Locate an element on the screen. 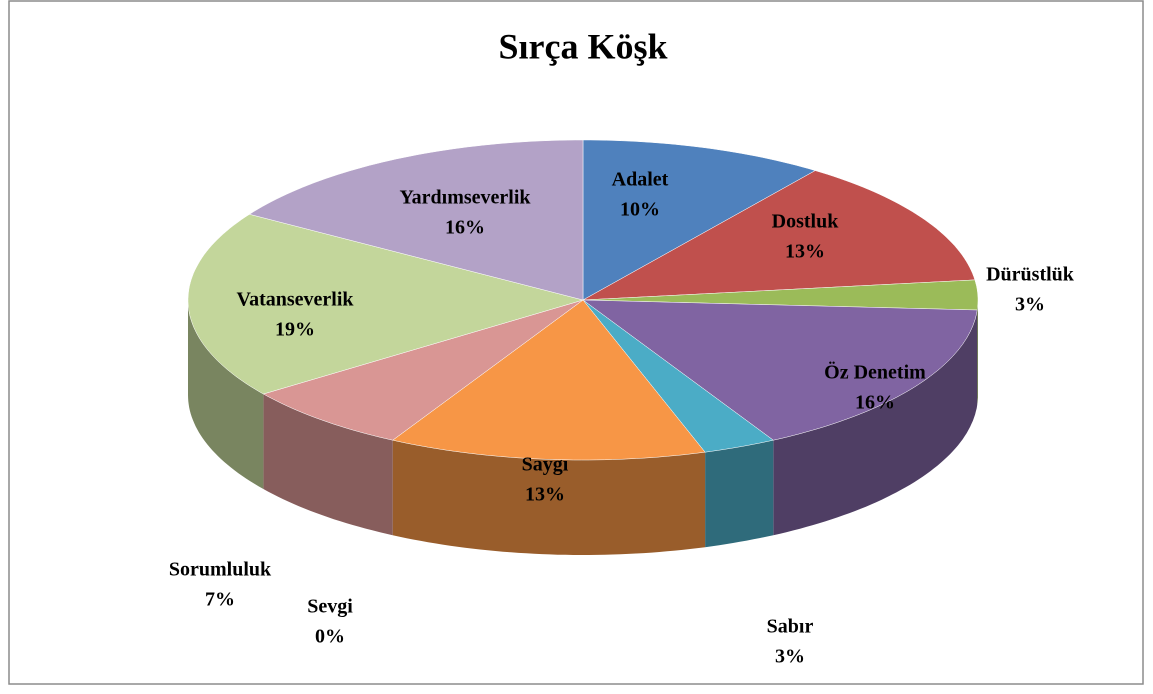  data-label-name: Sorumluluk is located at coordinates (220, 570).